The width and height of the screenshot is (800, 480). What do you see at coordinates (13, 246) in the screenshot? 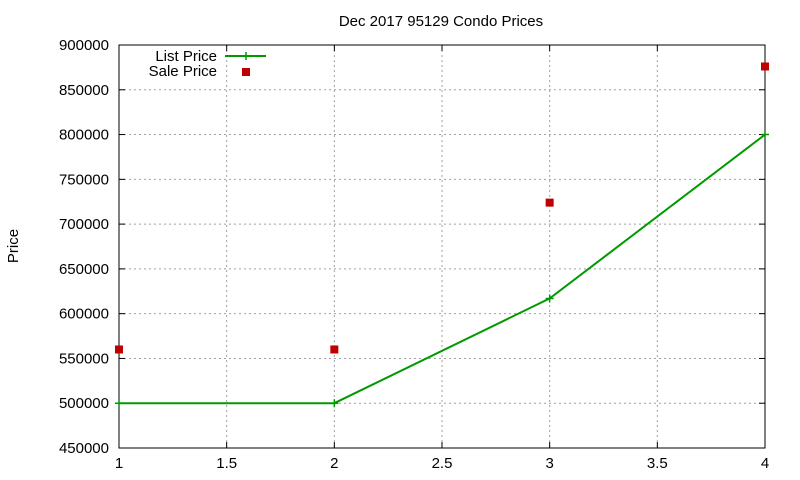
I see `y-axis-label: Price` at bounding box center [13, 246].